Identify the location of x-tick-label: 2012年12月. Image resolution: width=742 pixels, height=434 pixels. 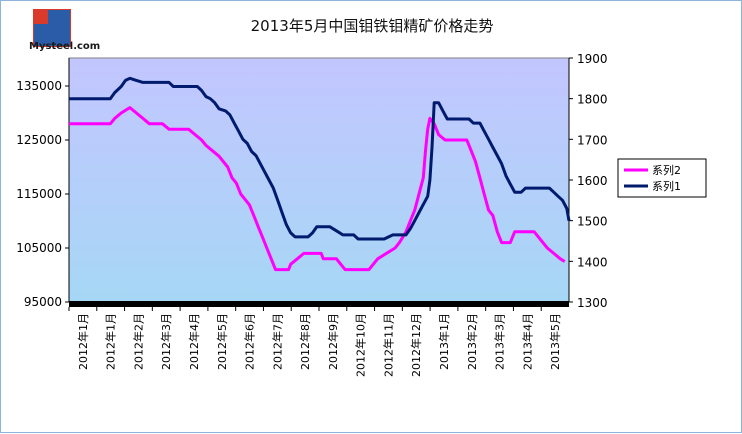
(416, 345).